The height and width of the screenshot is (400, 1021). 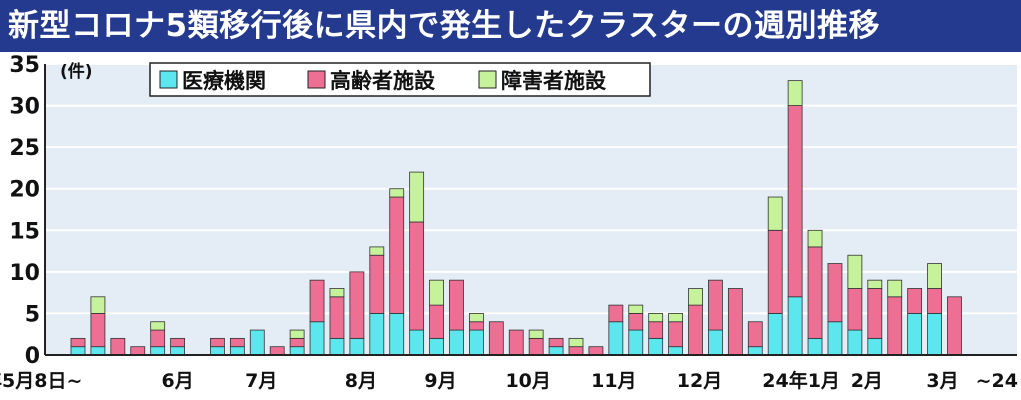 I want to click on y-tick-label: 30, so click(x=24, y=107).